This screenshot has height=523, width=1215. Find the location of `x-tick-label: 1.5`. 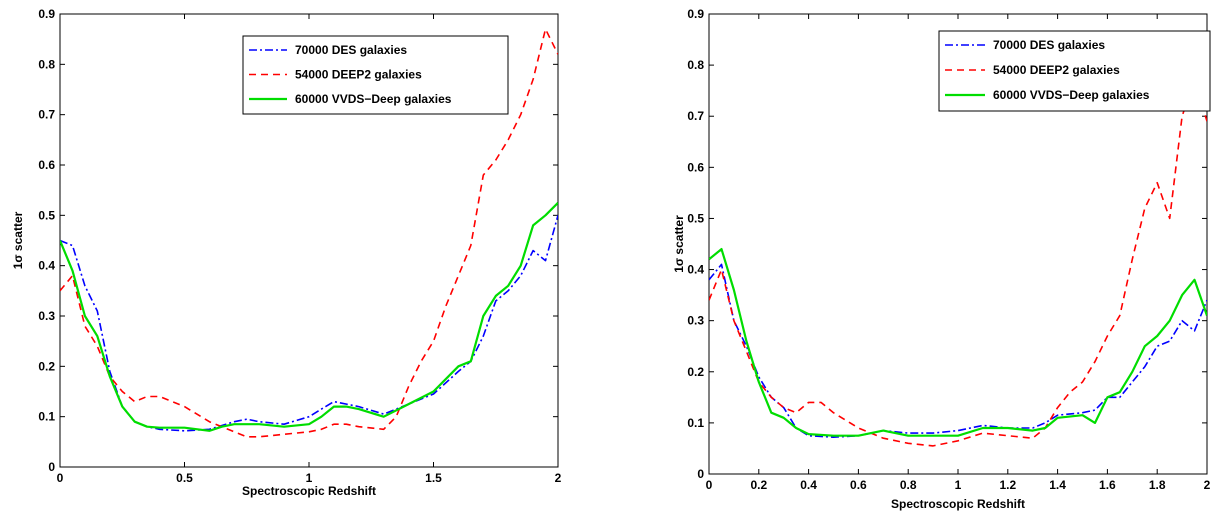

x-tick-label: 1.5 is located at coordinates (433, 478).